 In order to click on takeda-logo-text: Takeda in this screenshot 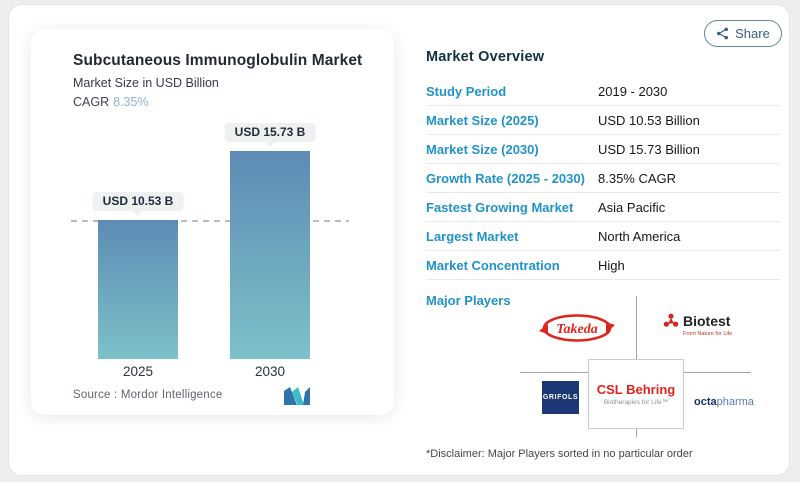, I will do `click(576, 329)`.